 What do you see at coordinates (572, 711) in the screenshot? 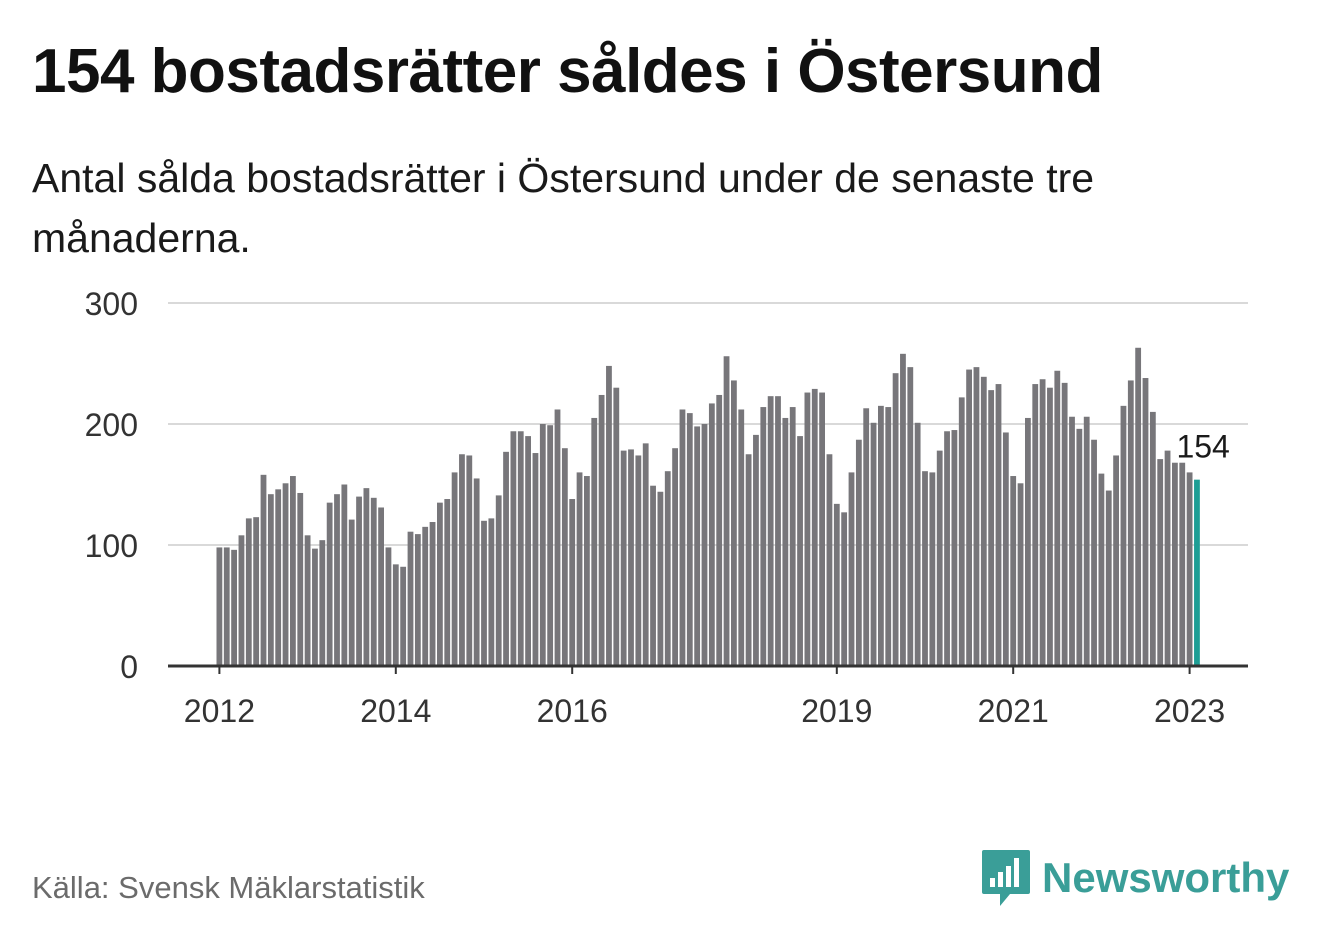
I see `x-tick-label-2016: 2016` at bounding box center [572, 711].